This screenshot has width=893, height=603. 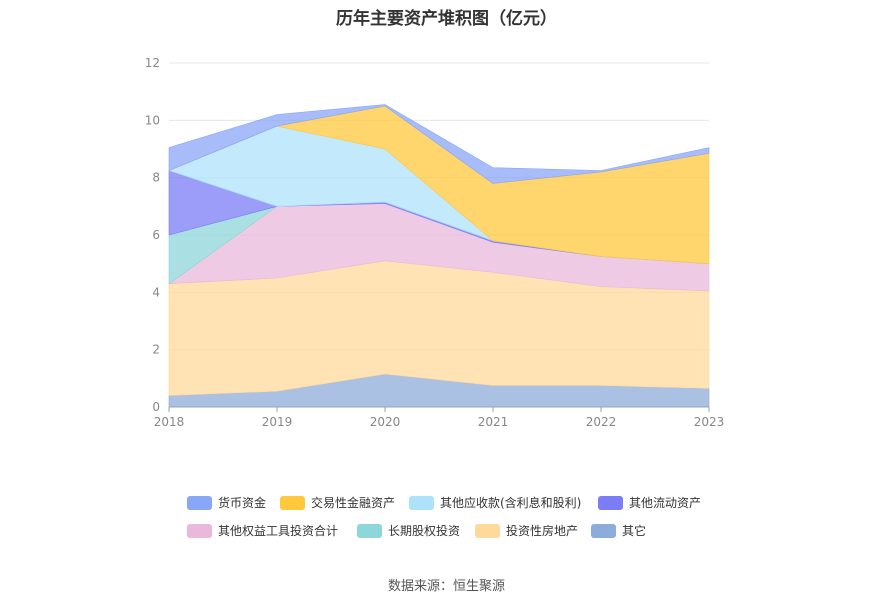 I want to click on area-series-货币资金, so click(x=439, y=144).